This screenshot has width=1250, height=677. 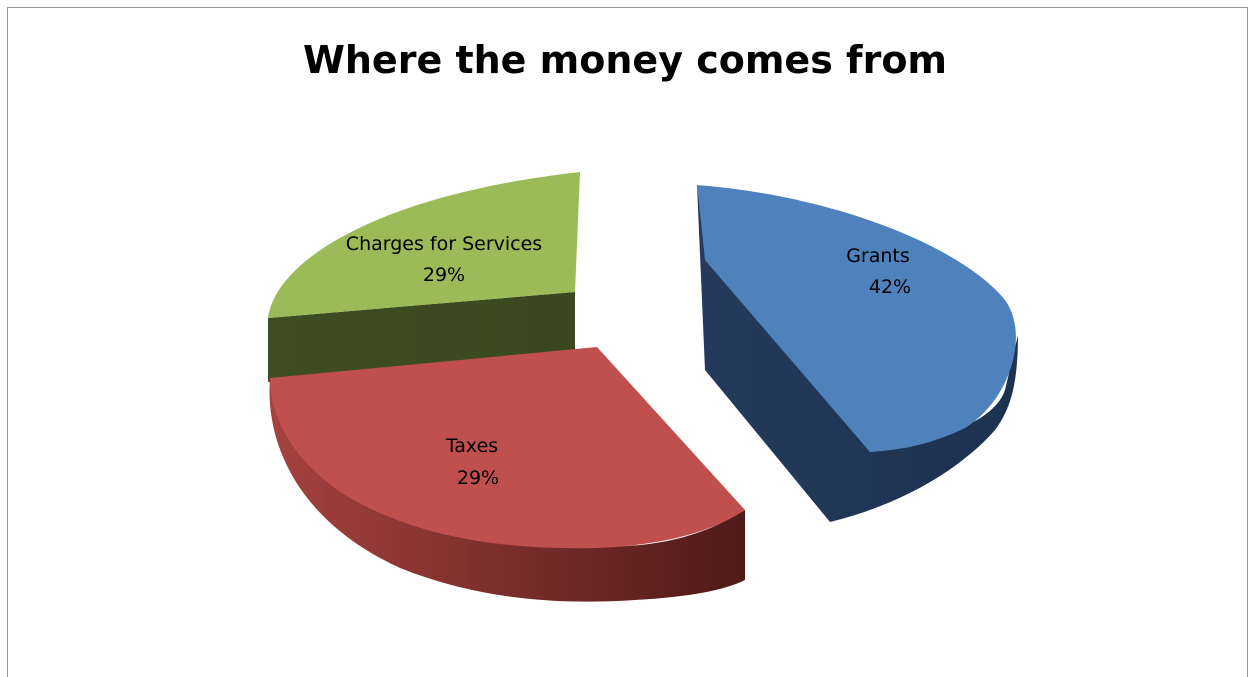 I want to click on label-charges-name: Charges for Services, so click(x=444, y=244).